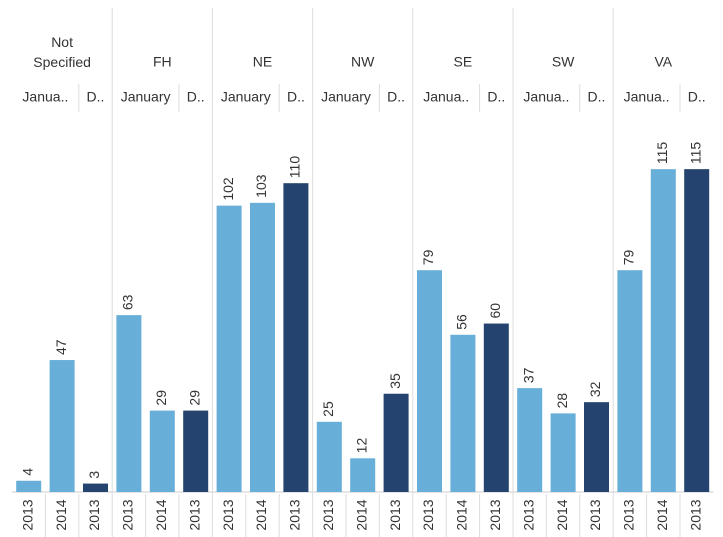 Image resolution: width=723 pixels, height=537 pixels. Describe the element at coordinates (562, 401) in the screenshot. I see `value-label: 28` at that location.